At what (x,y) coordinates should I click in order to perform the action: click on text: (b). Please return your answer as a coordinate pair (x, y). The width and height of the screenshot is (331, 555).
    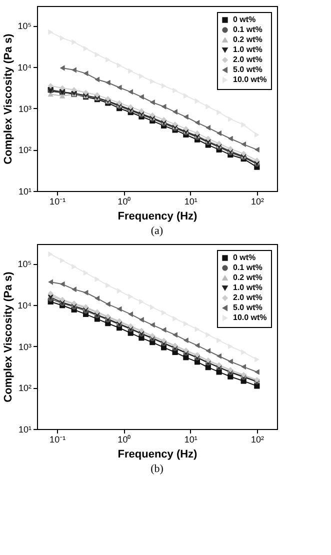
    Looking at the image, I should click on (157, 469).